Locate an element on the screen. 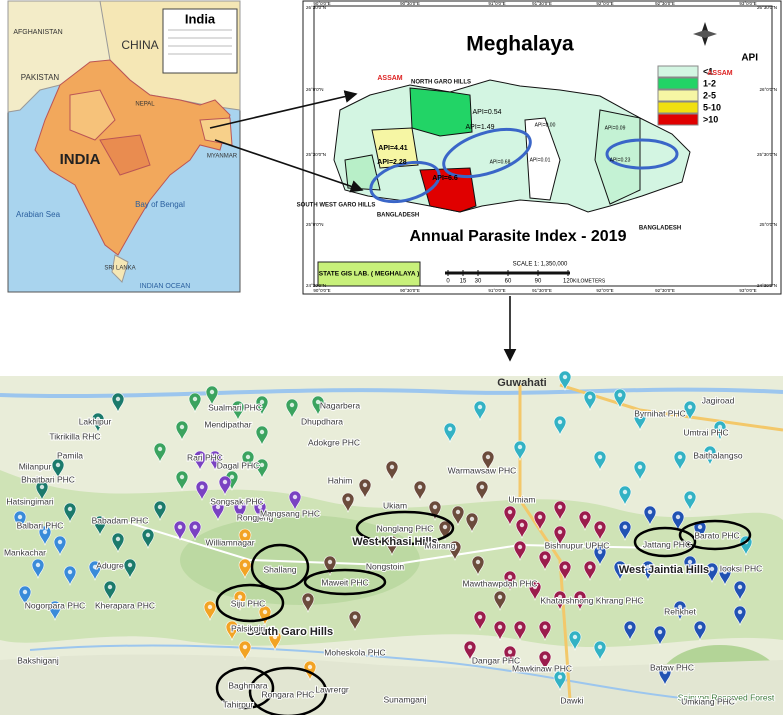 The width and height of the screenshot is (783, 715). place-label: Arabian Sea is located at coordinates (38, 214).